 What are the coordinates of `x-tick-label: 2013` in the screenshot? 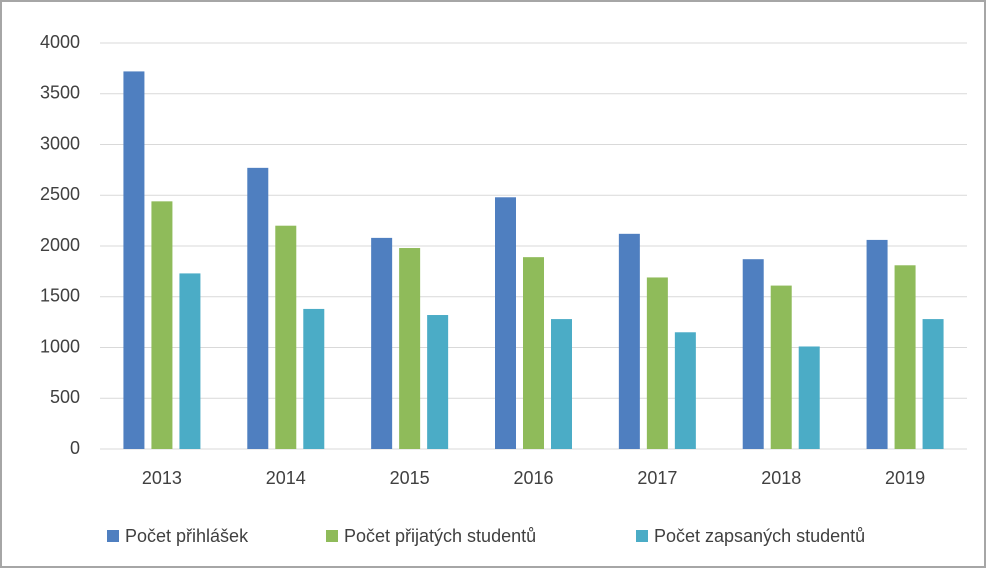 It's located at (162, 478).